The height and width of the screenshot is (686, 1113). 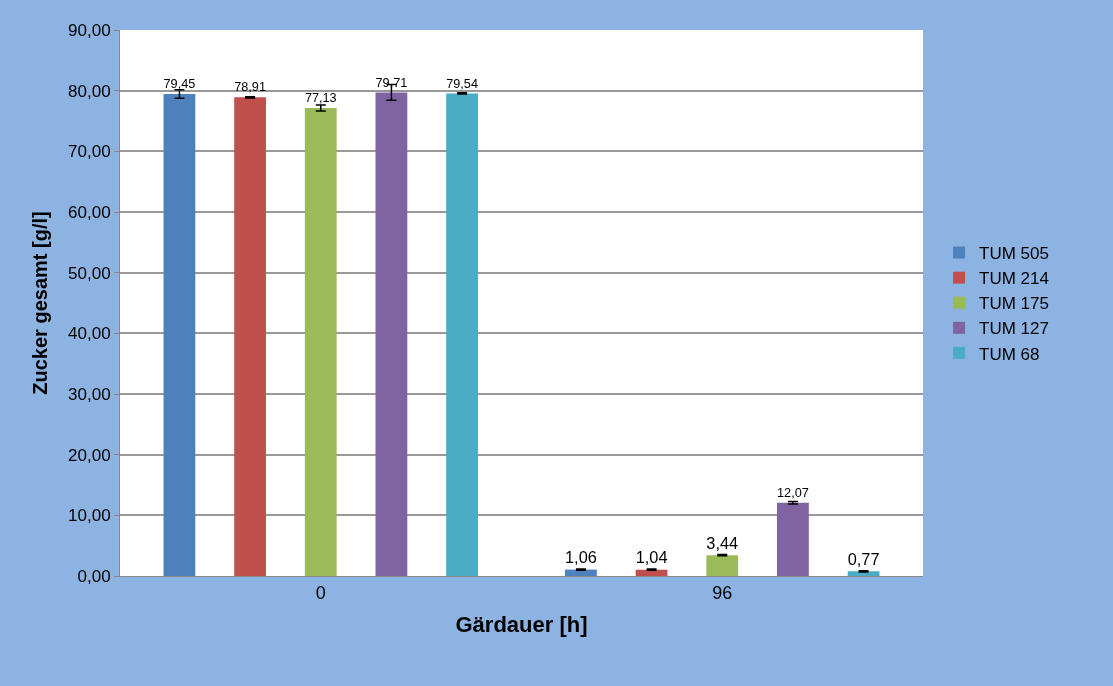 What do you see at coordinates (863, 558) in the screenshot?
I see `data-label: 0,77` at bounding box center [863, 558].